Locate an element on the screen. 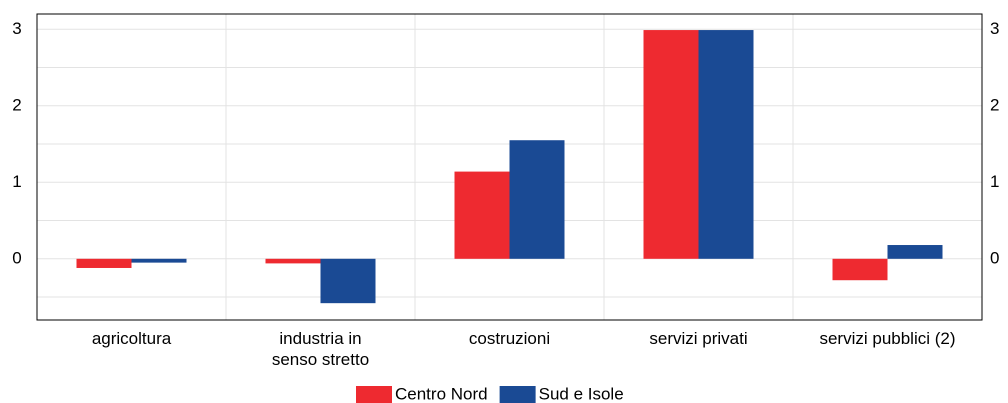  y-tick-label: 3 is located at coordinates (16, 28).